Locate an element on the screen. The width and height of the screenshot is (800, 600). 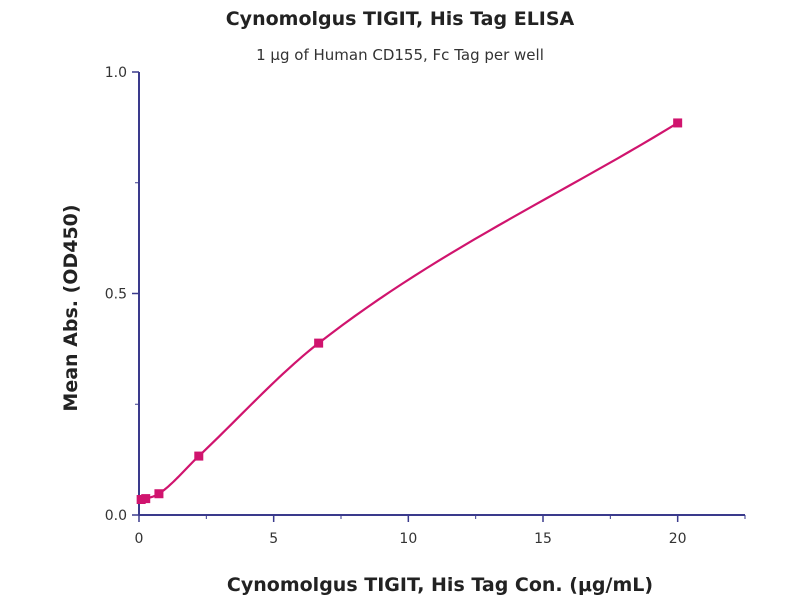
x-axis-label: Cynomolgus TIGIT, His Tag Con. (μg/mL) is located at coordinates (440, 585).